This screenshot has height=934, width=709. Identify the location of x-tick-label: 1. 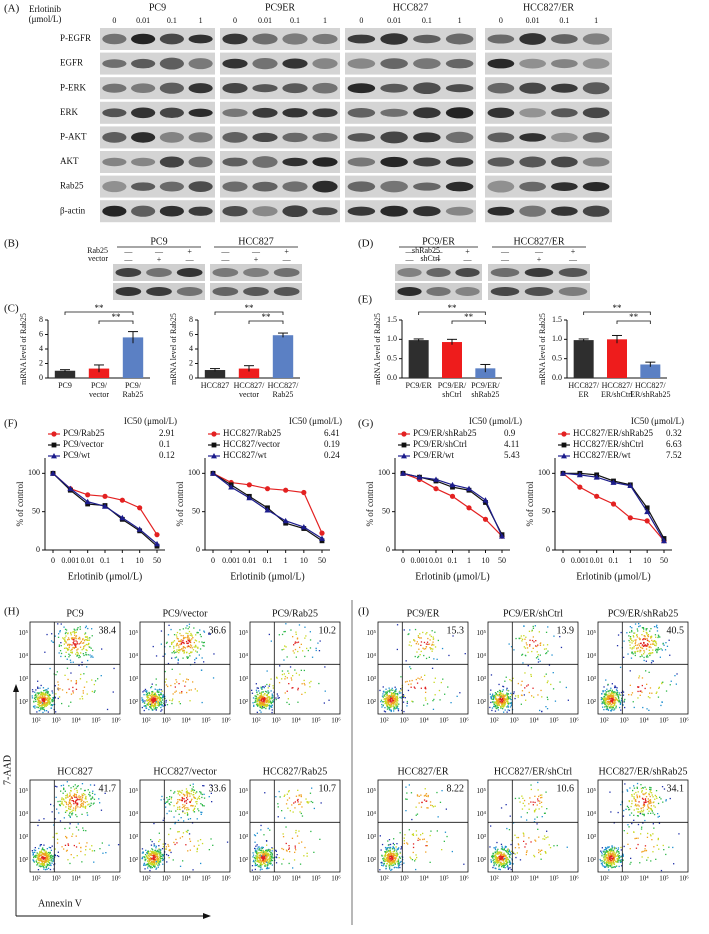
(122, 560).